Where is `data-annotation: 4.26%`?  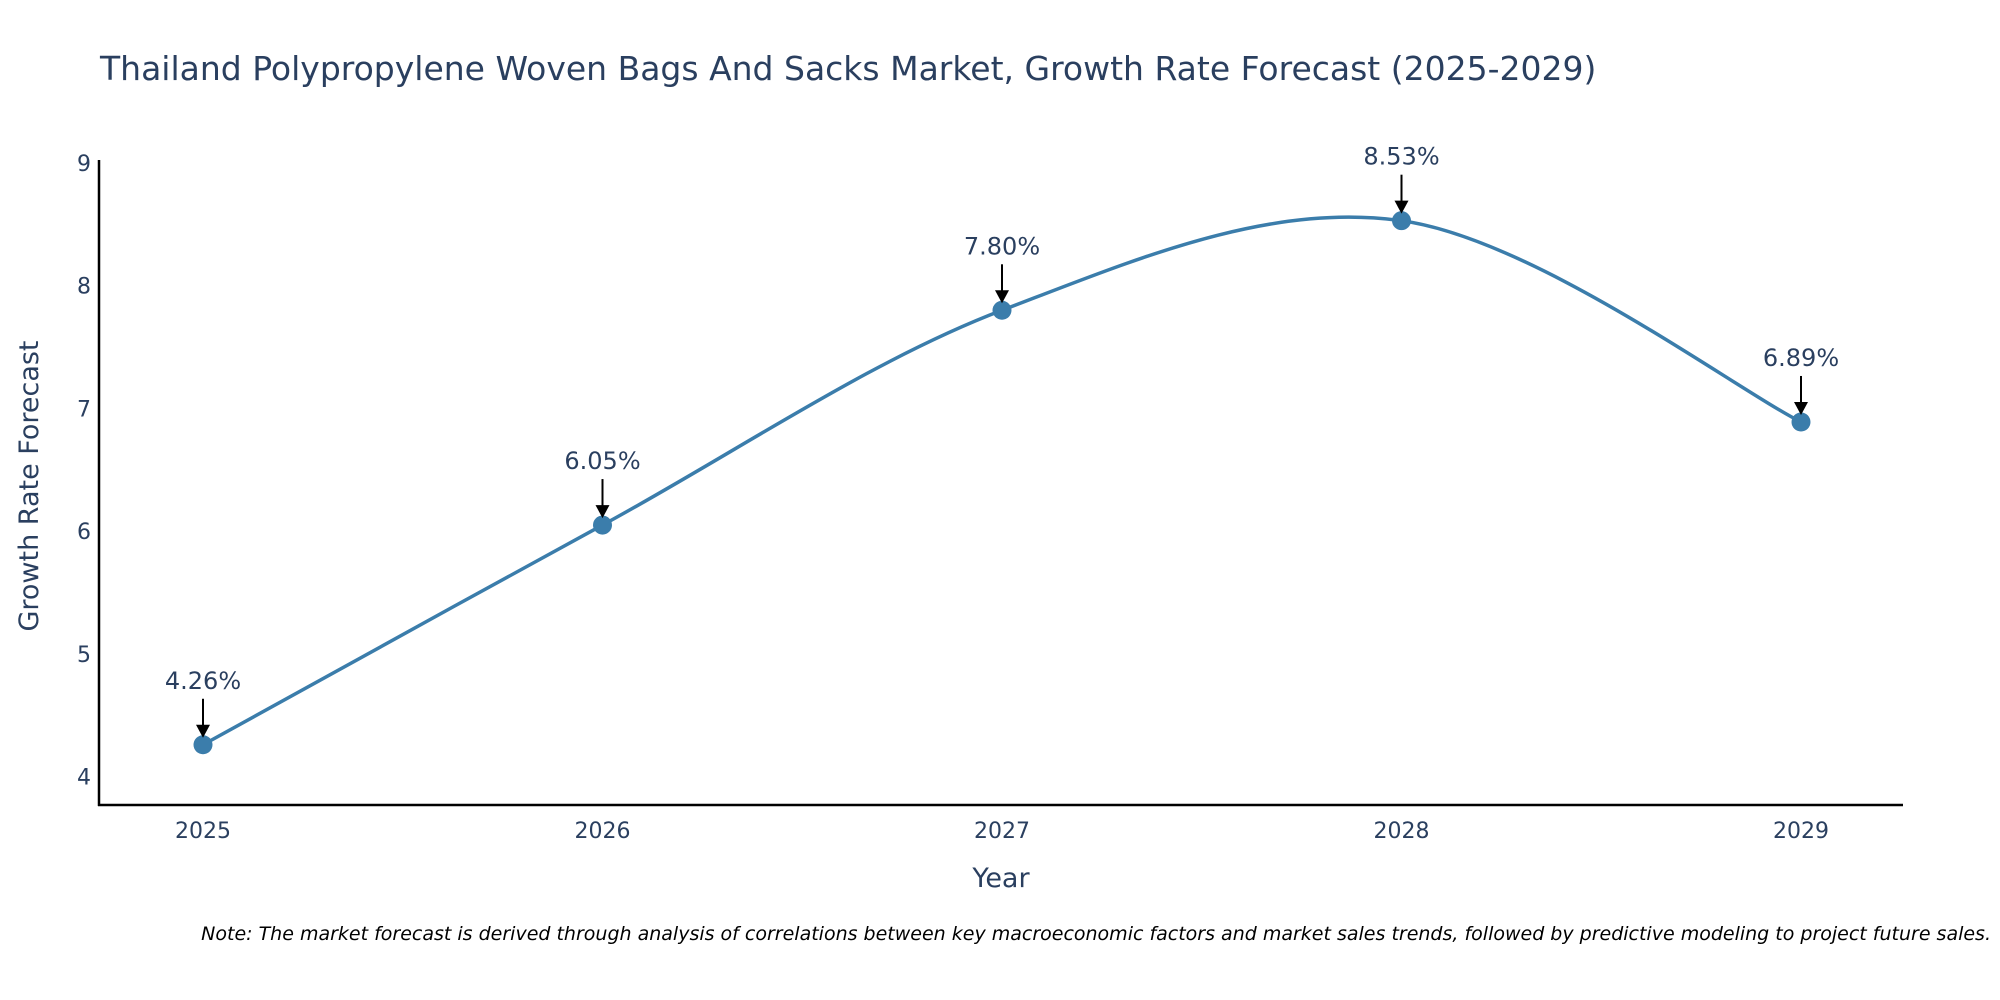 data-annotation: 4.26% is located at coordinates (203, 702).